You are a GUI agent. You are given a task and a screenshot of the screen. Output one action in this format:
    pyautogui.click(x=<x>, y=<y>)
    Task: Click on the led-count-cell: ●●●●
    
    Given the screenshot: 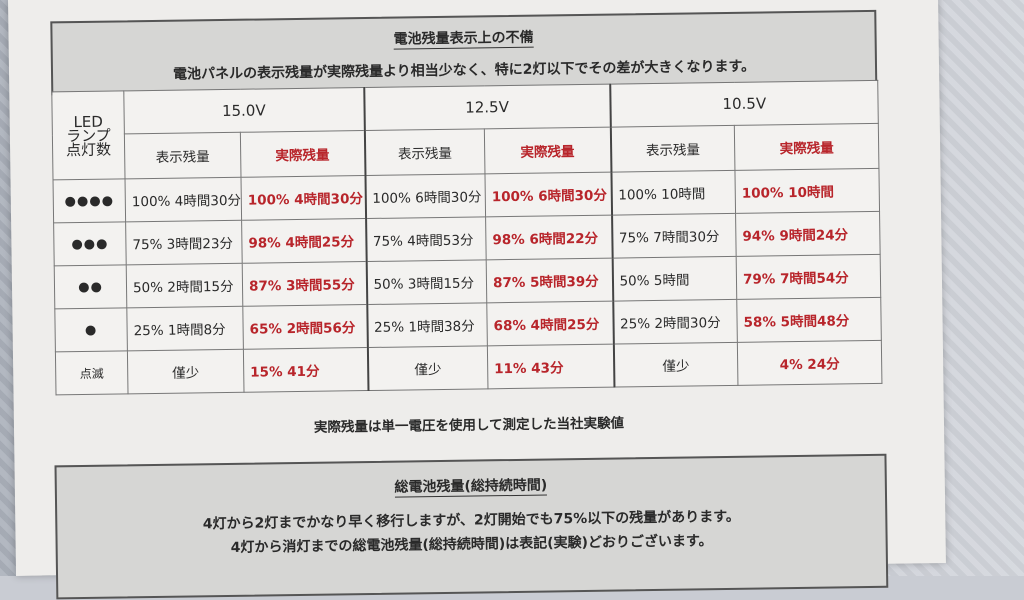 What is the action you would take?
    pyautogui.click(x=89, y=200)
    